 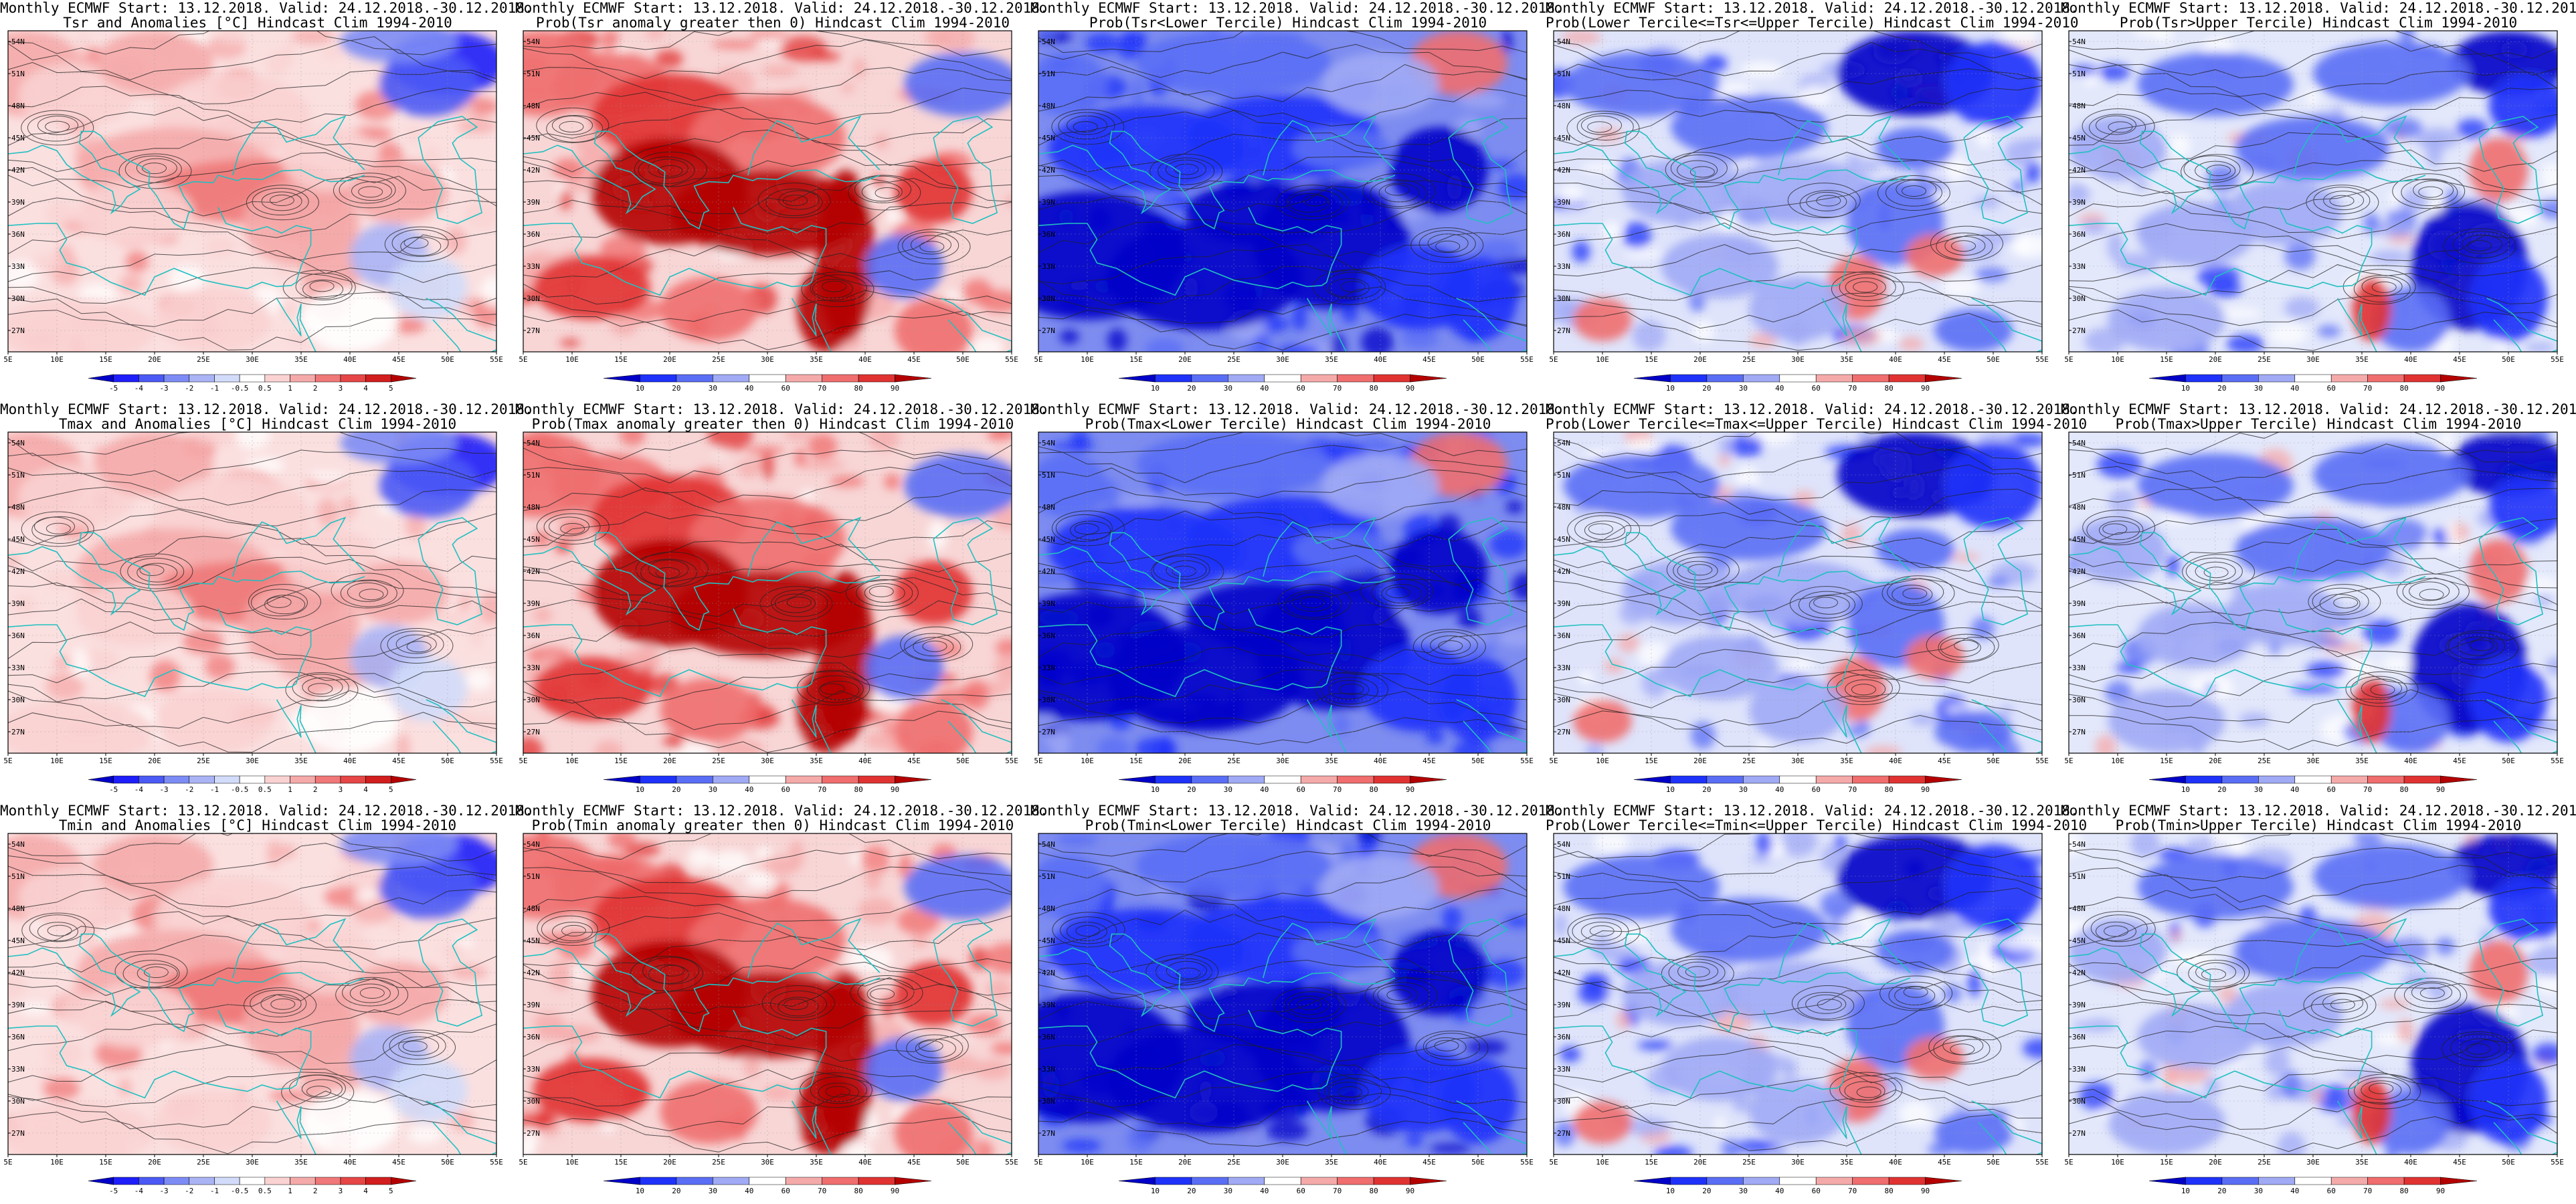 I want to click on colorbar-label: 10, so click(x=1670, y=1191).